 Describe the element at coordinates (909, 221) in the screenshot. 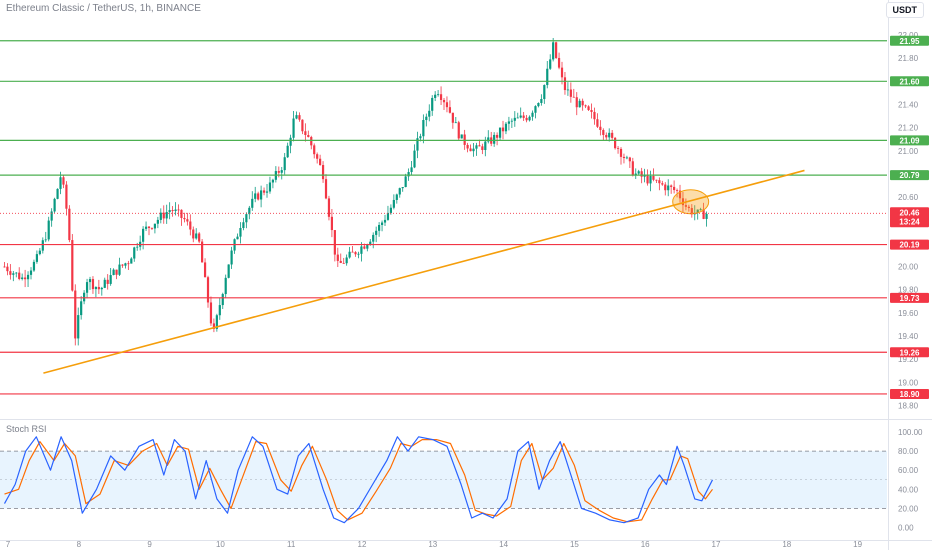

I see `bar-countdown-label: 13:24` at that location.